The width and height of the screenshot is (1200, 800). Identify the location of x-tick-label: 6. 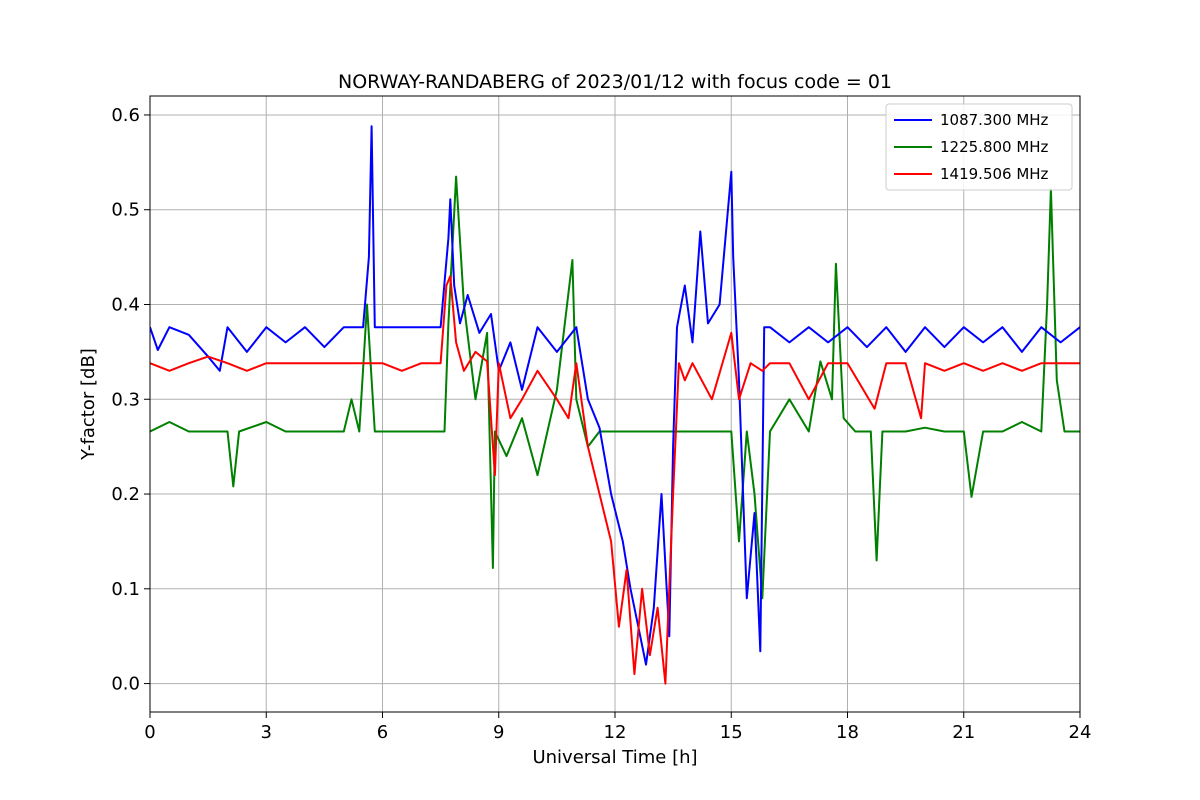
(382, 732).